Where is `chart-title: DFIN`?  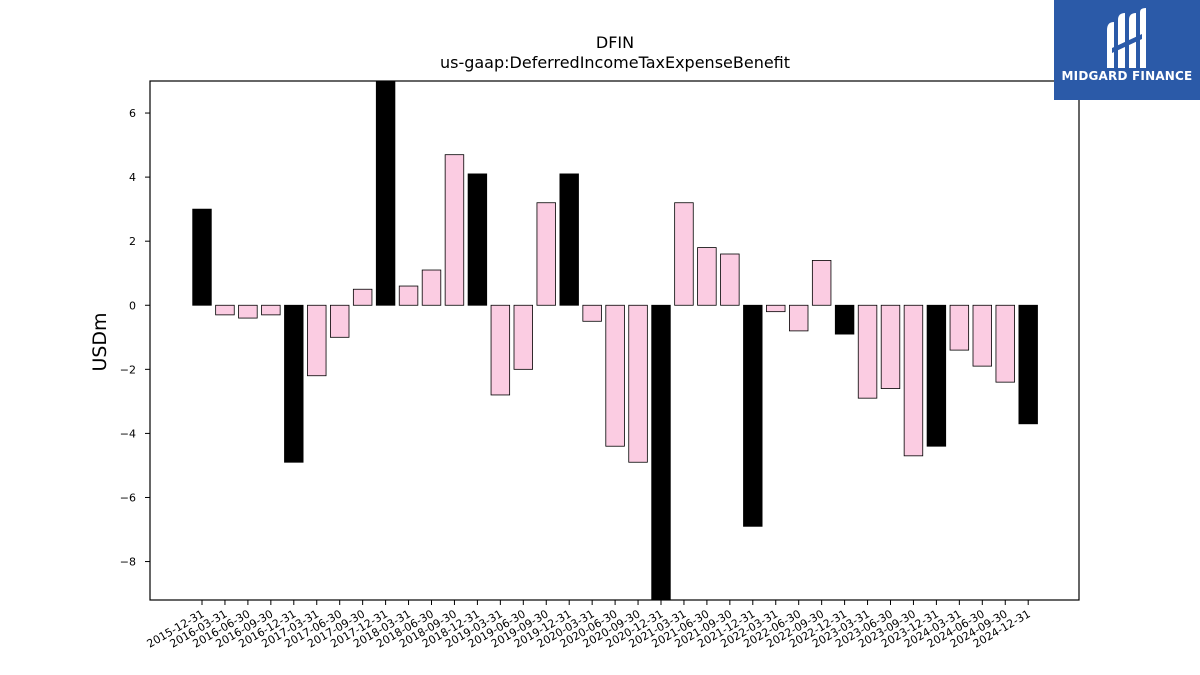
chart-title: DFIN is located at coordinates (615, 42).